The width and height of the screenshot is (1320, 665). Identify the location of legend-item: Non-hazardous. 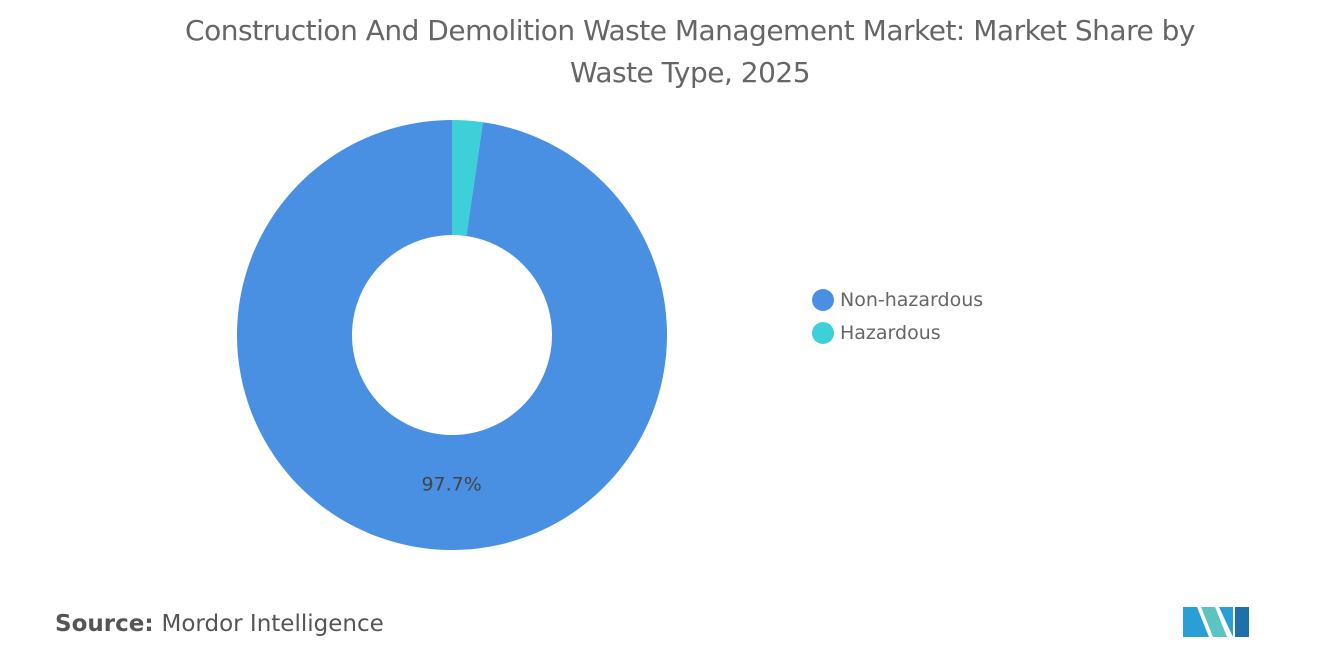
(897, 299).